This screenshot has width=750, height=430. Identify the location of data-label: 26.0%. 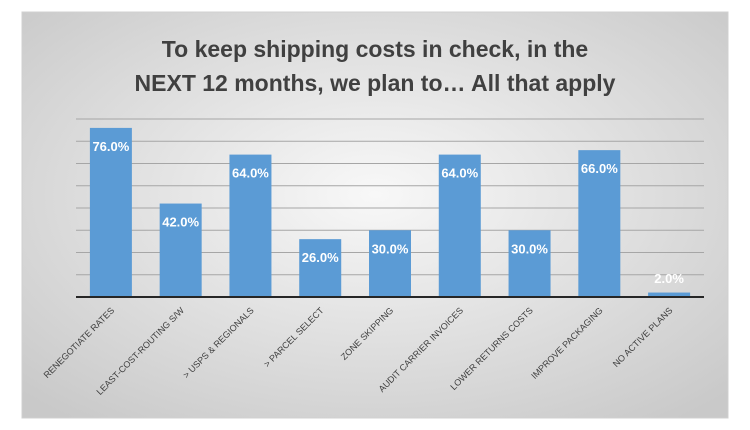
(320, 257).